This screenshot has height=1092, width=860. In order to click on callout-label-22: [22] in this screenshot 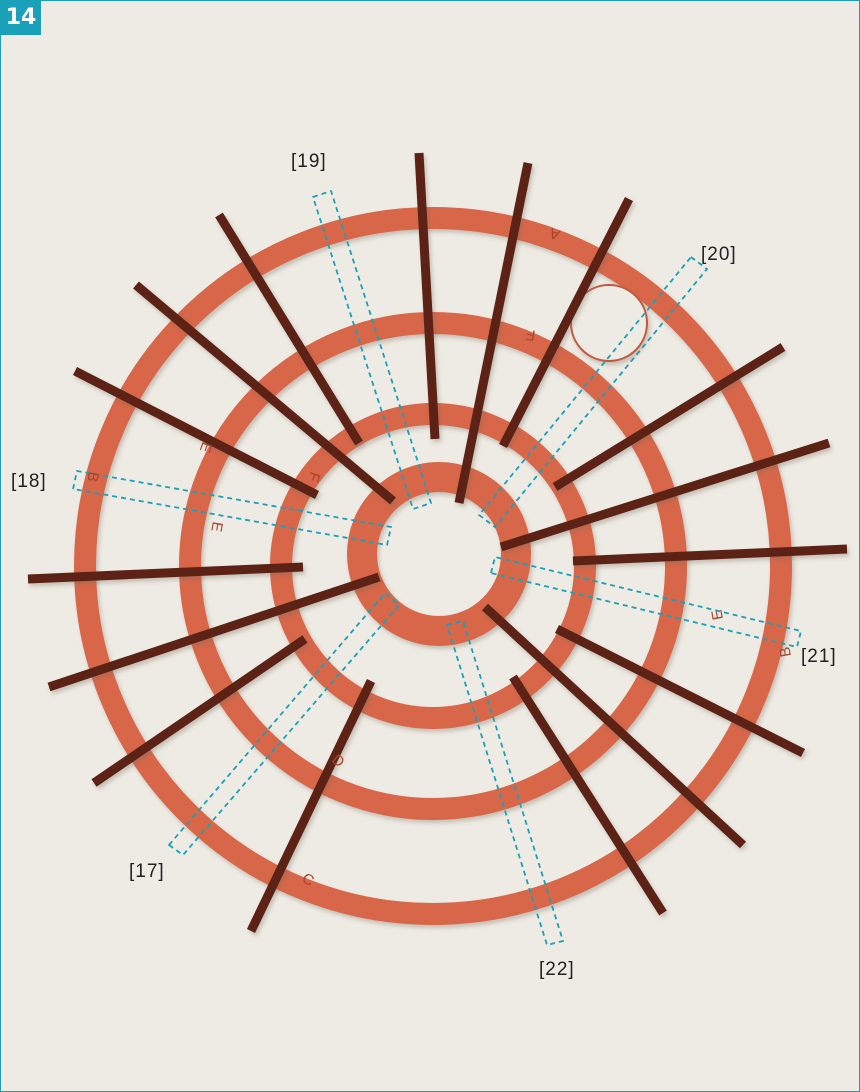, I will do `click(557, 969)`.